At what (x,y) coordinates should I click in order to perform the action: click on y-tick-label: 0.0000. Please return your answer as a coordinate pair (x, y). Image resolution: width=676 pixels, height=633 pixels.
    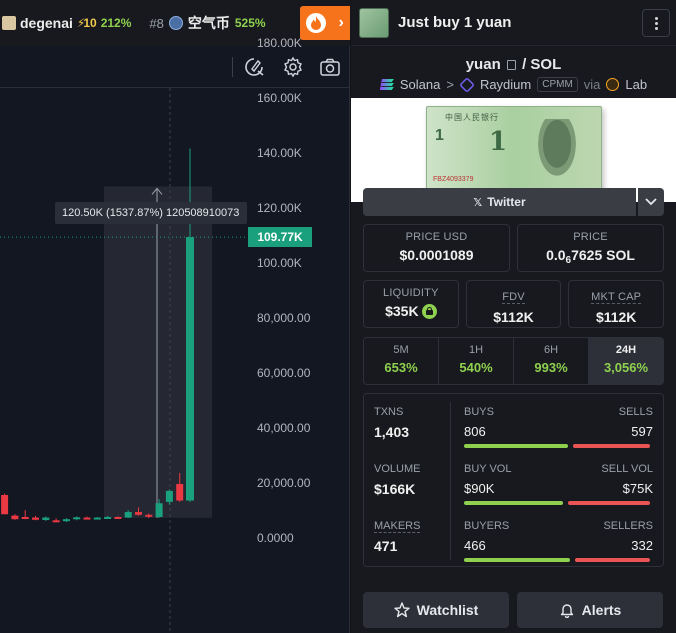
    Looking at the image, I should click on (275, 538).